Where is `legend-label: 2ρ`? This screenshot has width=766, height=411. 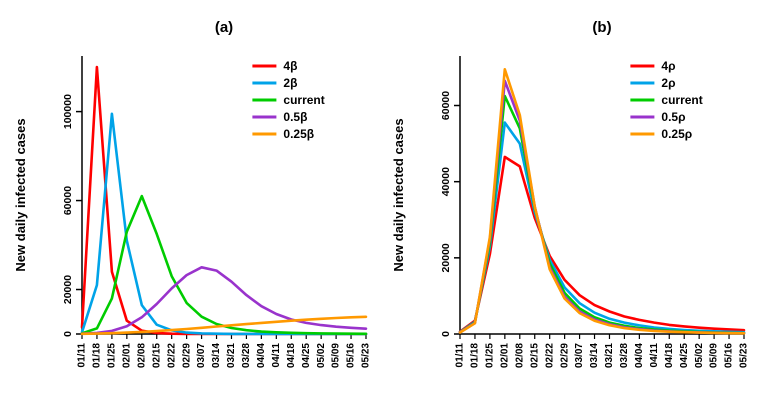 legend-label: 2ρ is located at coordinates (668, 83).